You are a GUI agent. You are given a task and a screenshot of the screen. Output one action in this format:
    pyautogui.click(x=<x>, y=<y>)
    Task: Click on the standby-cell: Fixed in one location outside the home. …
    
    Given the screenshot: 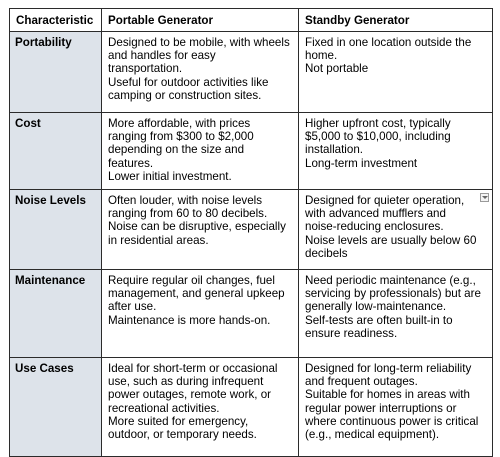 What is the action you would take?
    pyautogui.click(x=395, y=72)
    